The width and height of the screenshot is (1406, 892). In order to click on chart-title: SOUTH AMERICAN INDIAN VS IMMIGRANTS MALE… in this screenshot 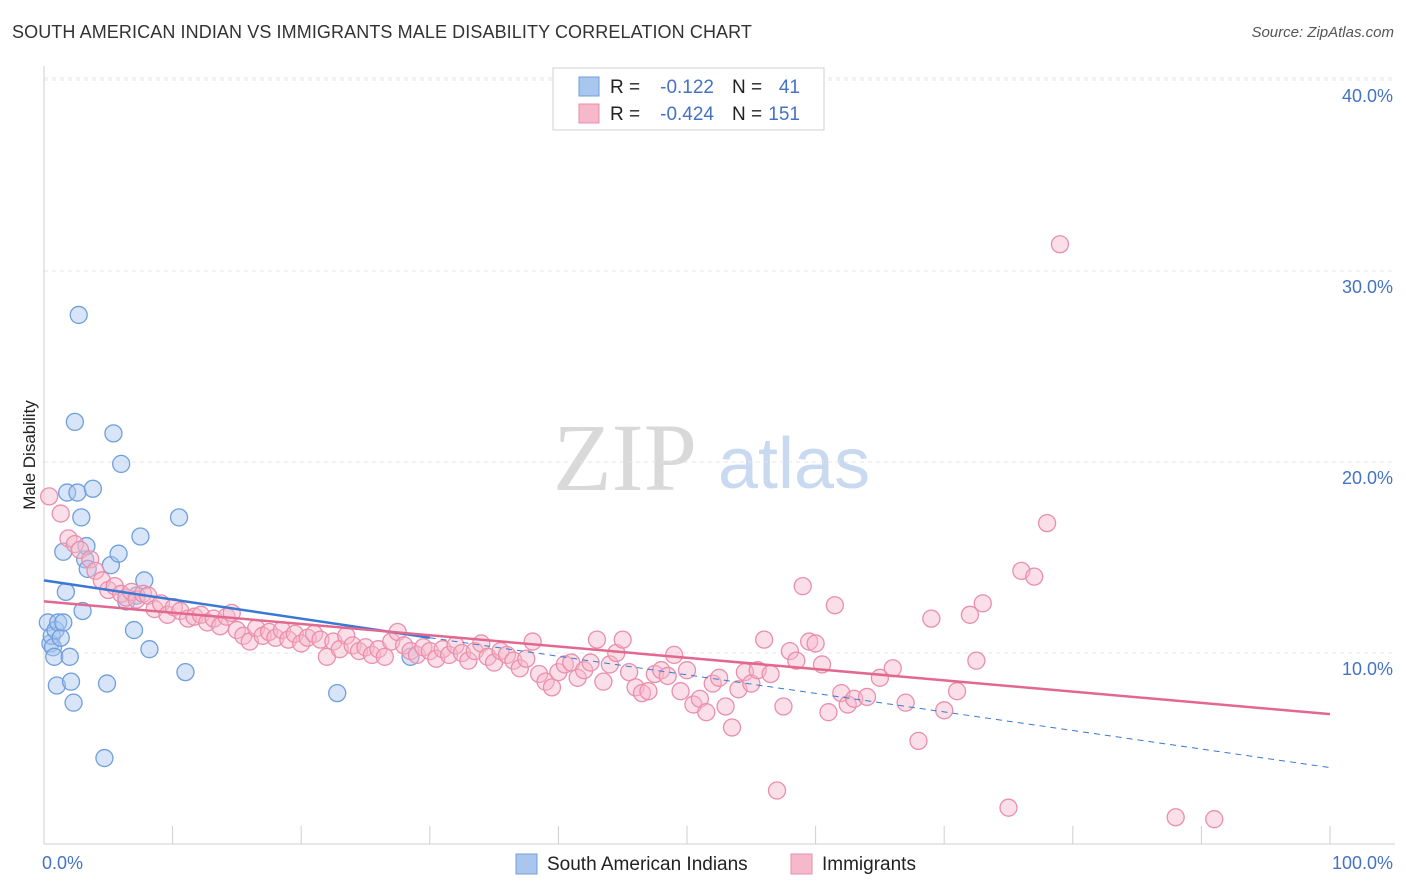, I will do `click(382, 32)`.